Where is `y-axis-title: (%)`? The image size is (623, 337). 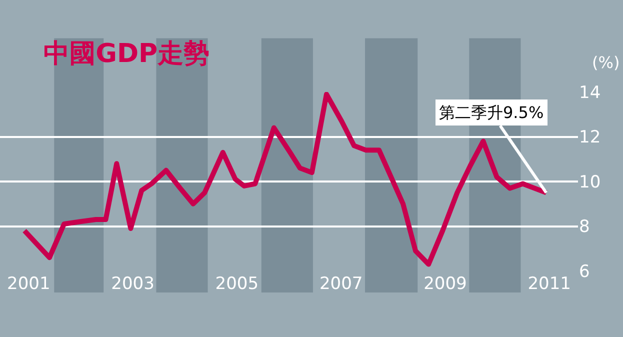 y-axis-title: (%) is located at coordinates (606, 62).